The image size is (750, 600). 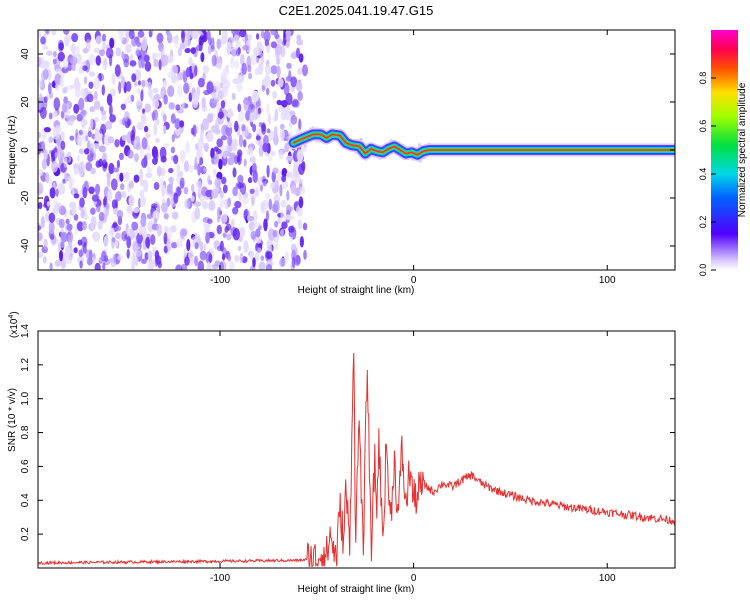 I want to click on colorbar-tick-label: 0.8, so click(x=703, y=78).